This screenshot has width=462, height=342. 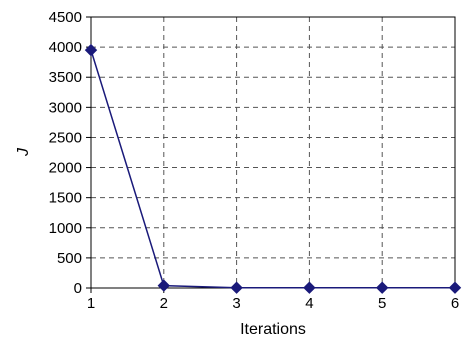 I want to click on x-axis-ticks: 1 2 3 4 5 6, so click(x=273, y=300).